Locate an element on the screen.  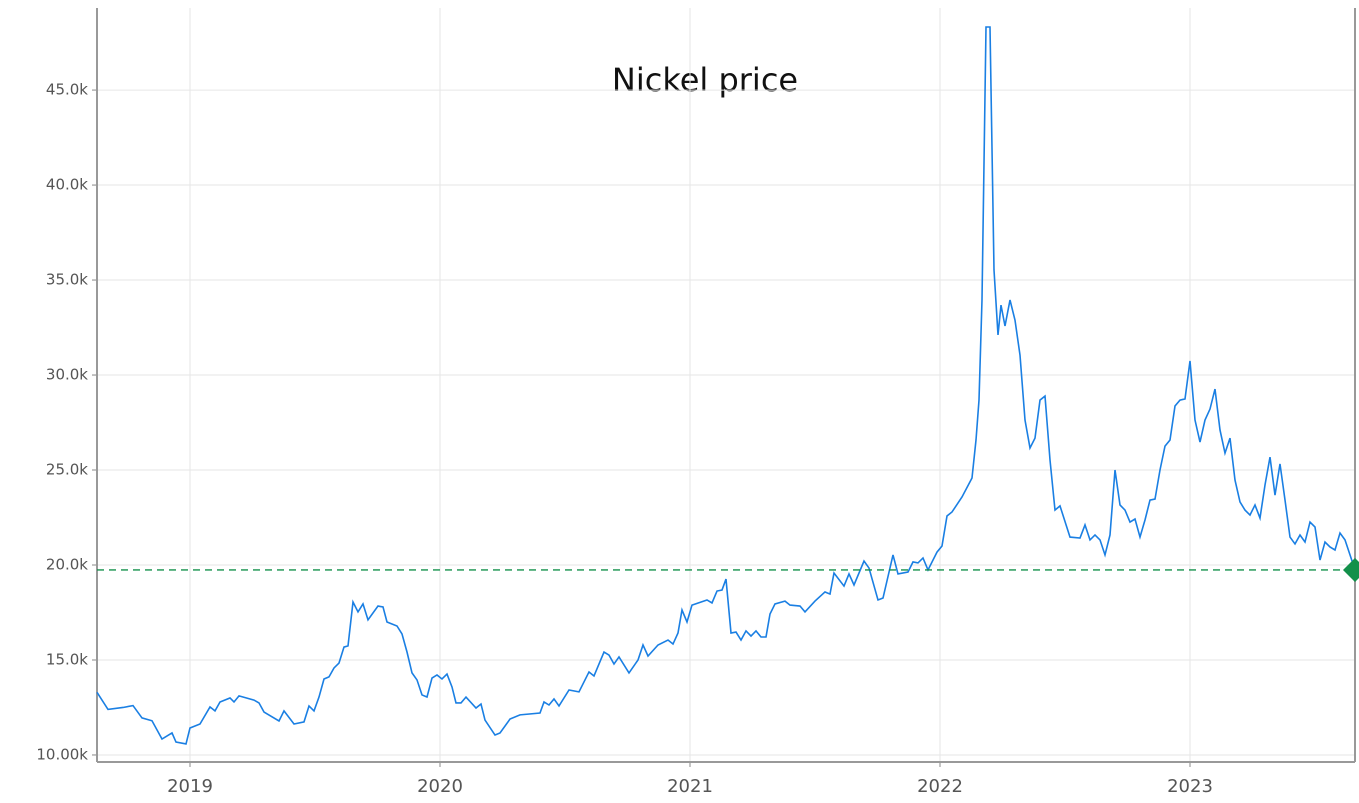
y-tick-label: 20.0k is located at coordinates (67, 564).